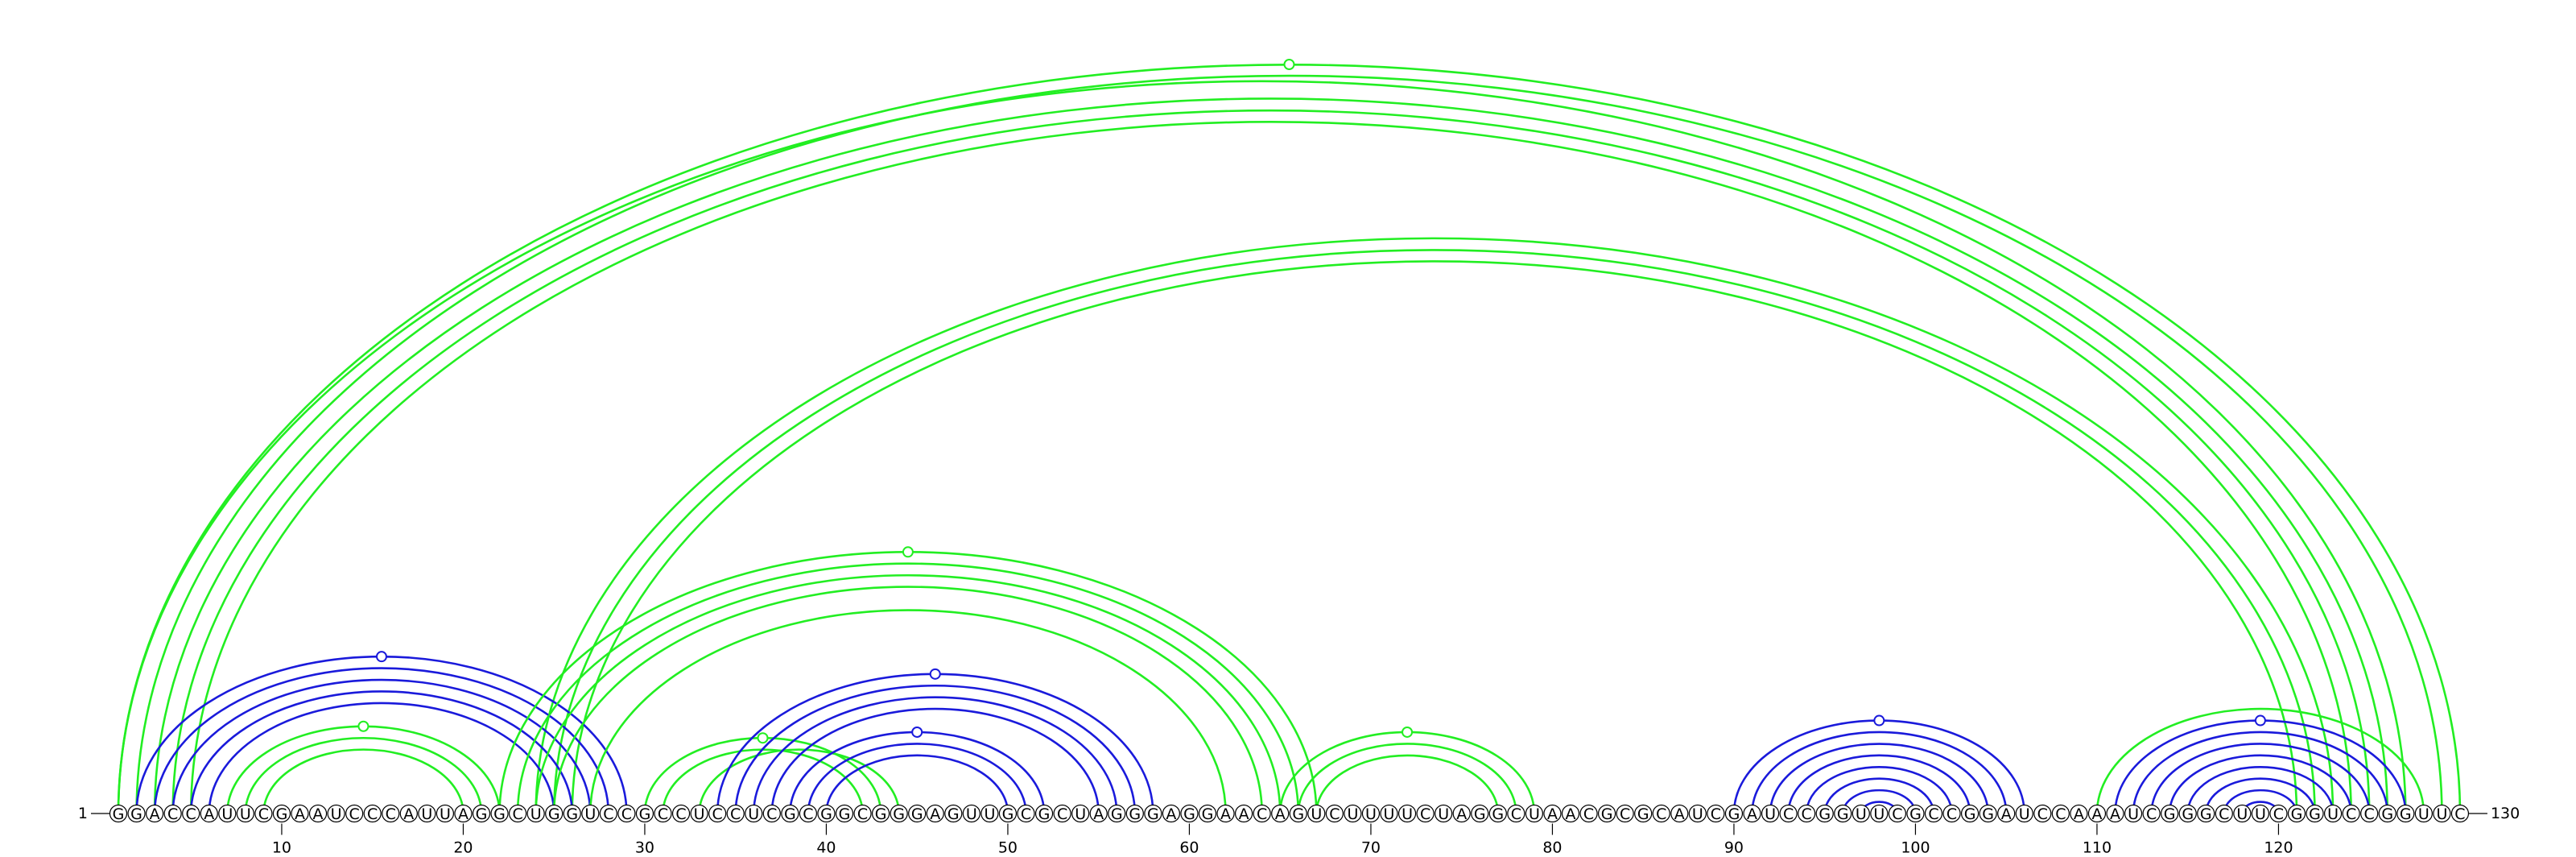  Describe the element at coordinates (1408, 732) in the screenshot. I see `helix-apex-marker` at that location.